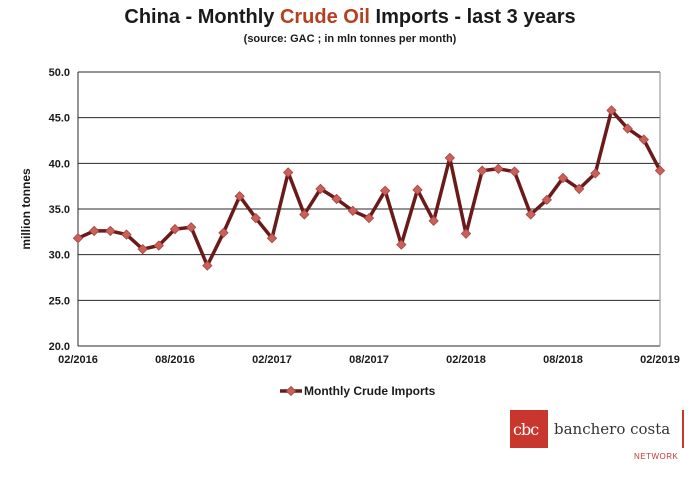  Describe the element at coordinates (59, 73) in the screenshot. I see `y-tick-label: 50.0` at that location.